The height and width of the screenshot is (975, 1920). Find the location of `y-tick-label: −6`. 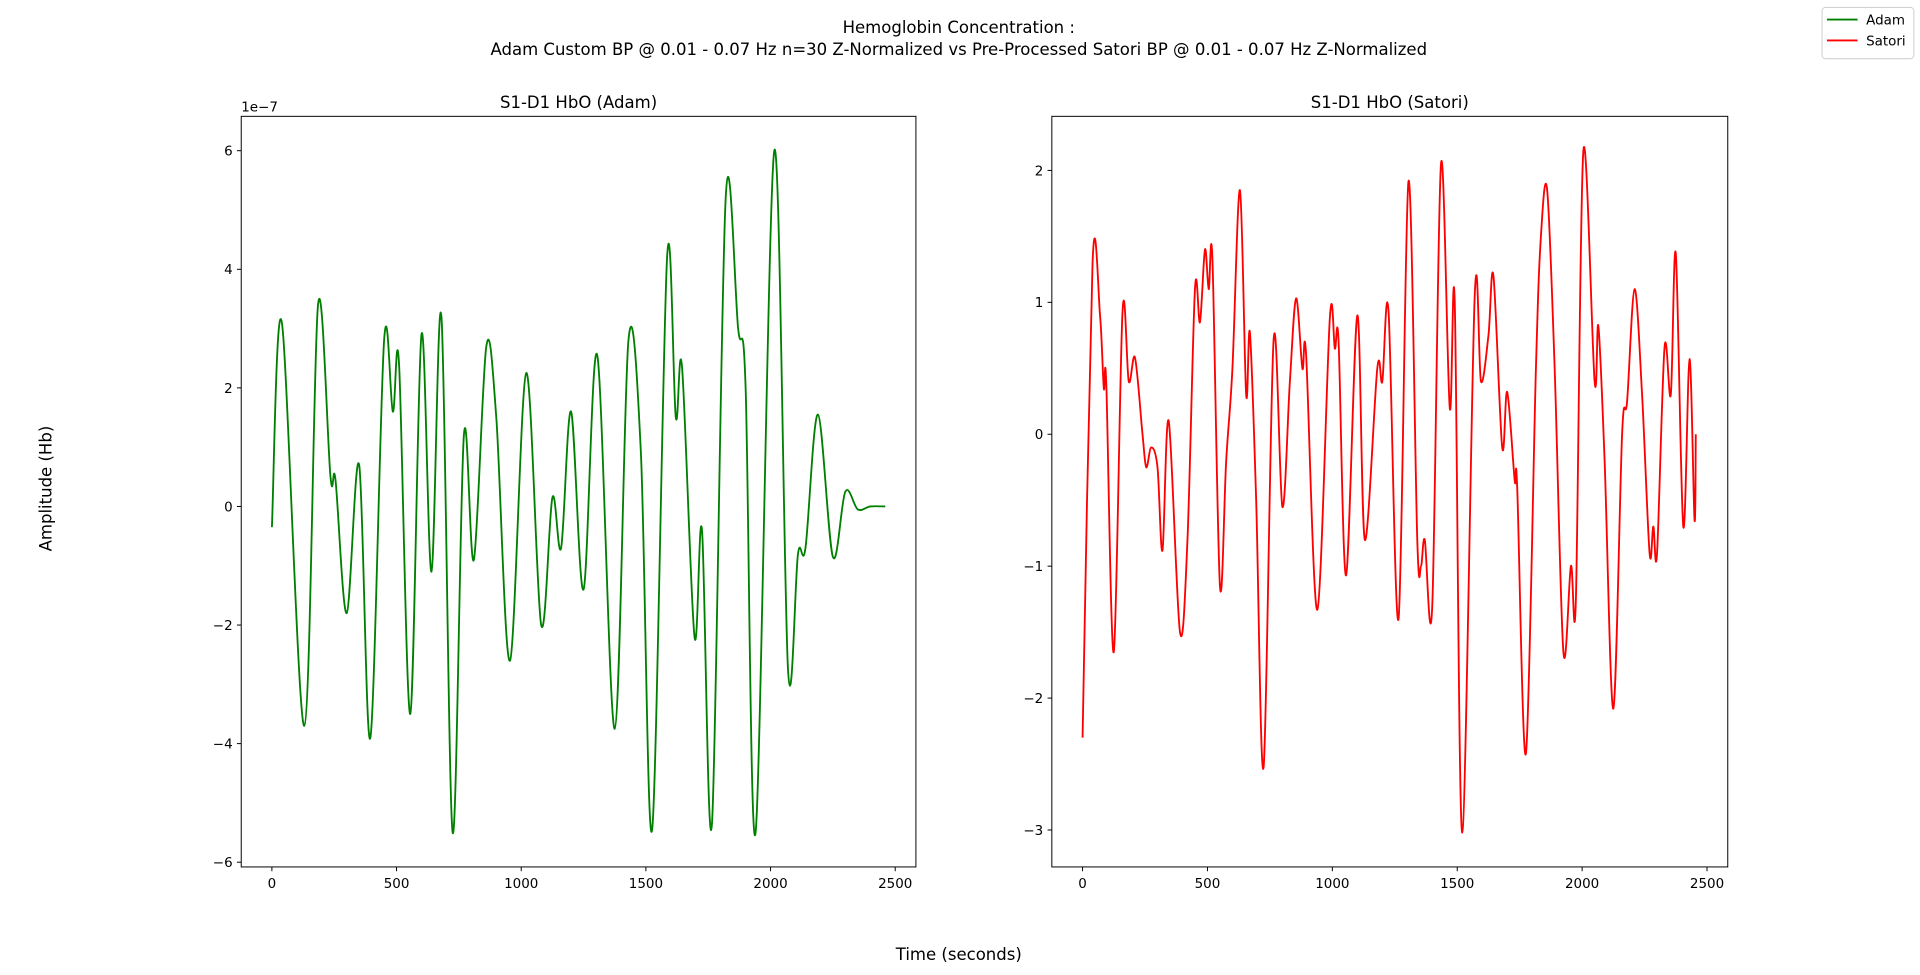

y-tick-label: −6 is located at coordinates (223, 863).